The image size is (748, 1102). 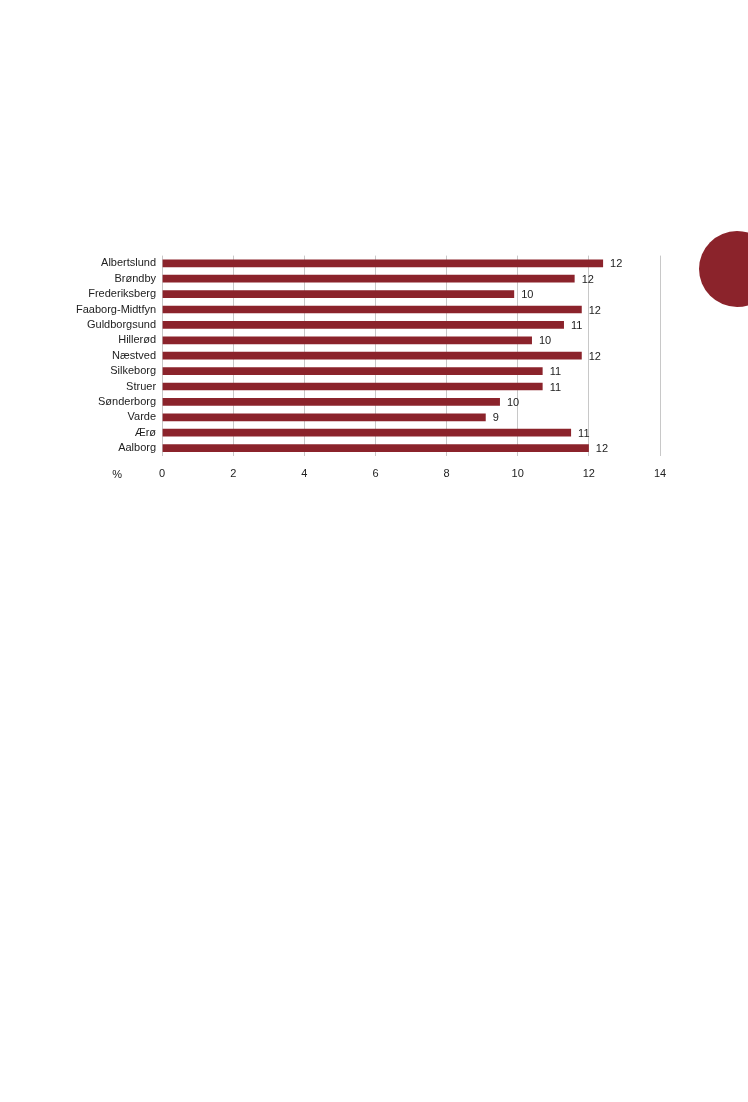 I want to click on y-tick-label: Varde, so click(x=142, y=416).